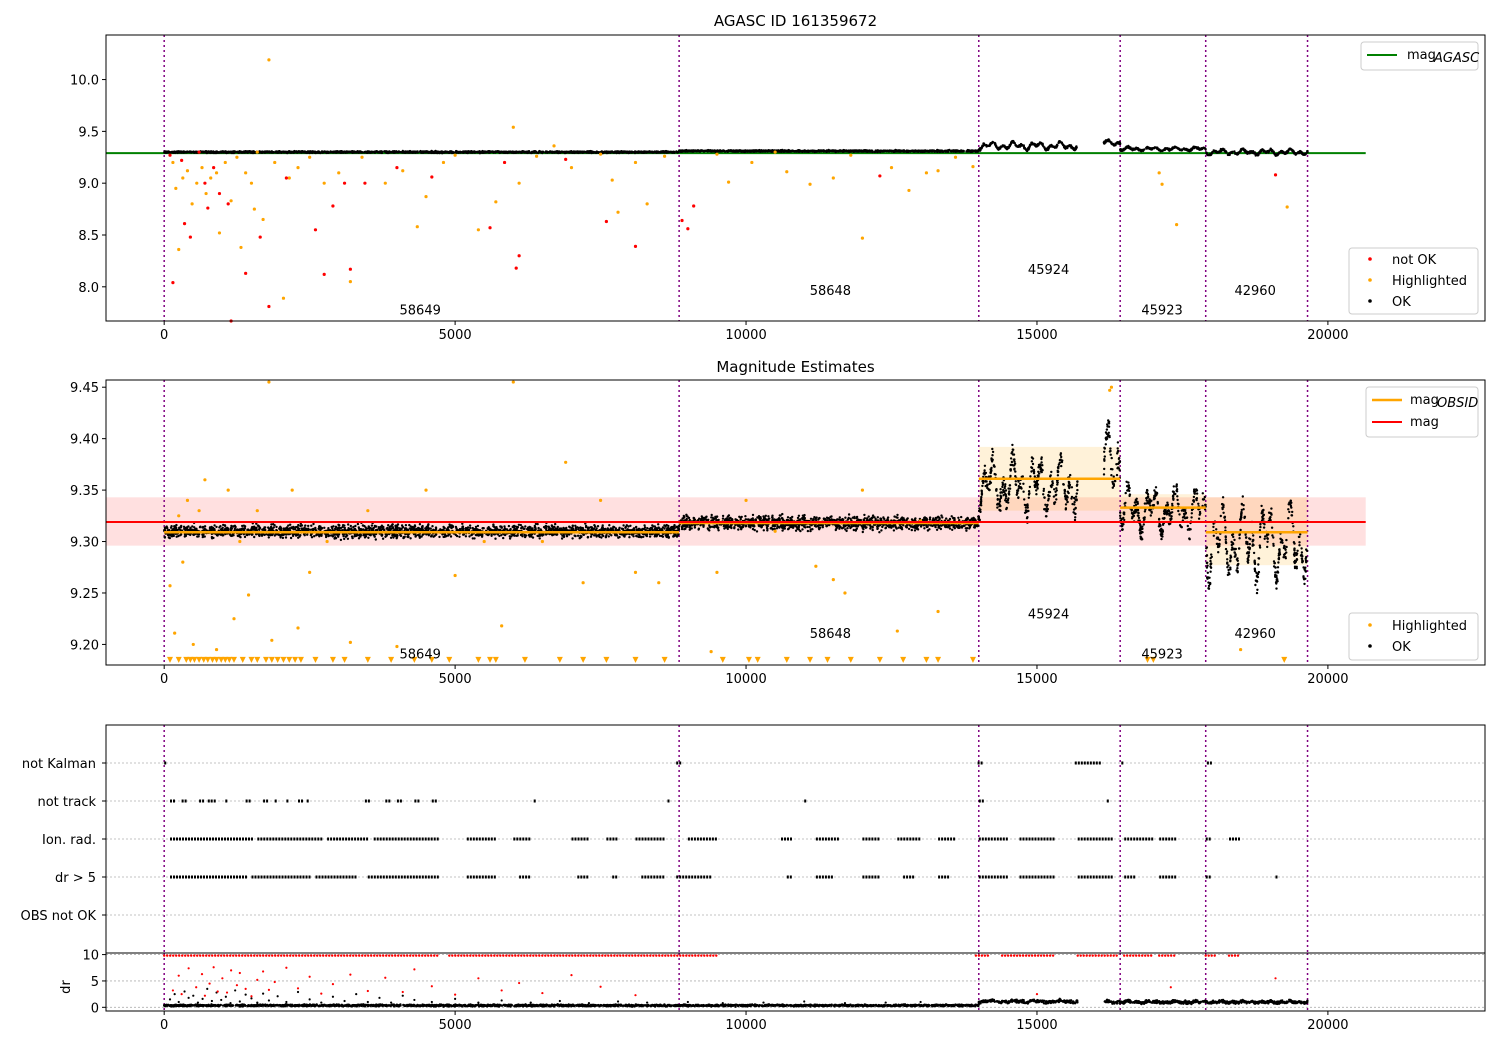 The height and width of the screenshot is (1050, 1500). Describe the element at coordinates (830, 291) in the screenshot. I see `obsid-label: 58648` at that location.